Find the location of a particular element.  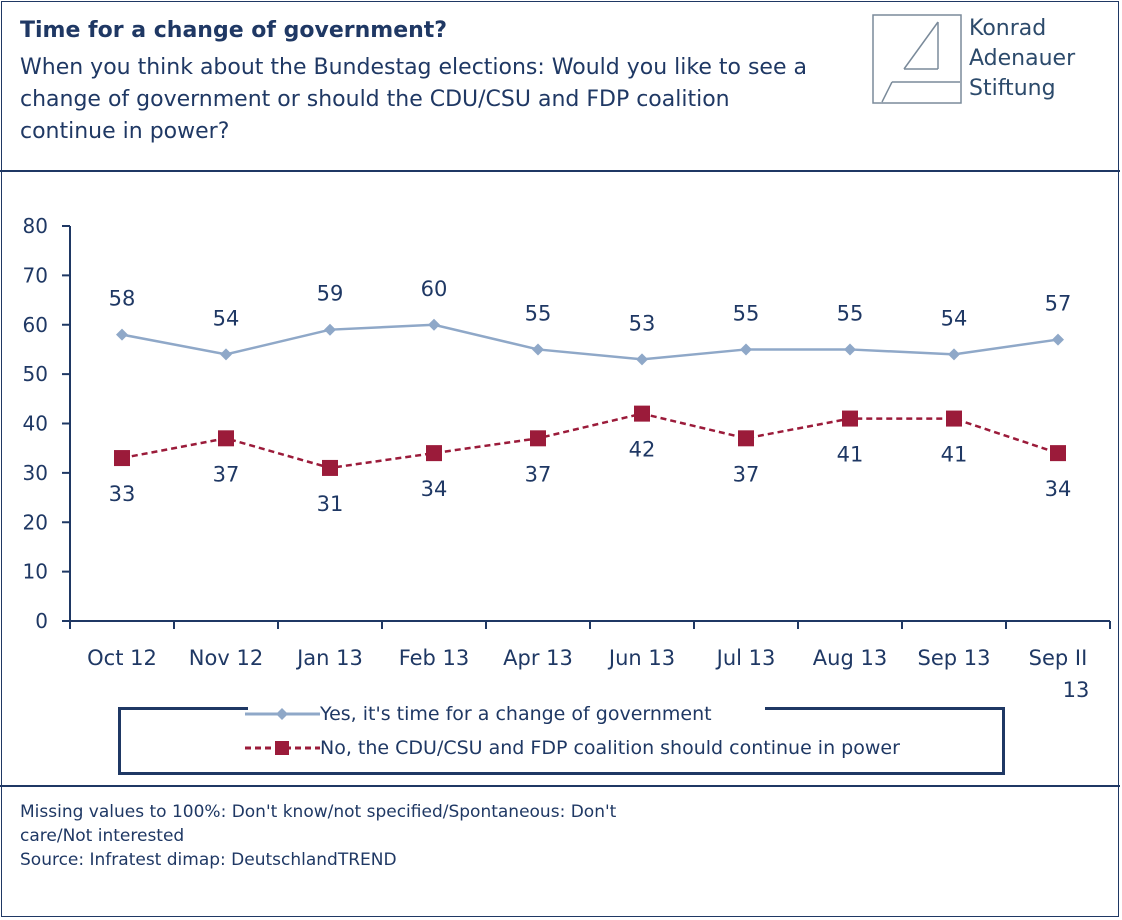

x-tick-label: Sep 13 is located at coordinates (954, 658).